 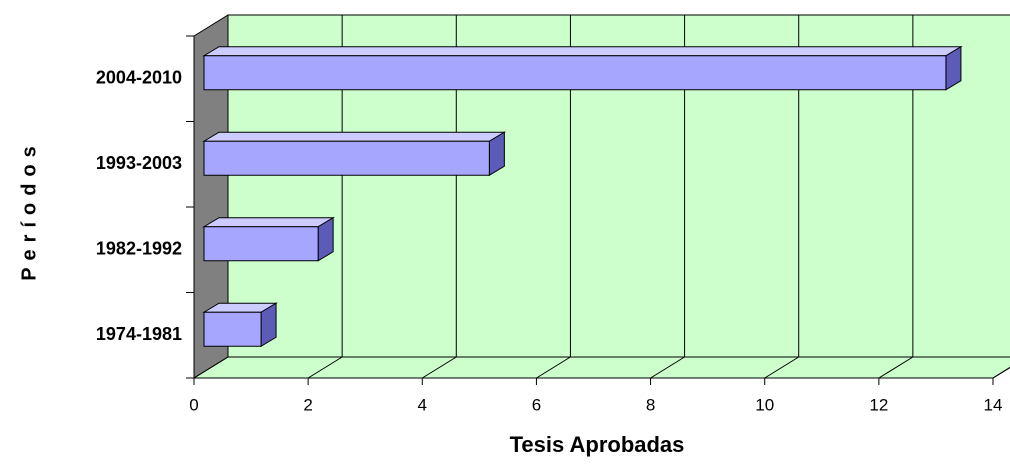 I want to click on x-tick-label: 14, so click(x=993, y=404).